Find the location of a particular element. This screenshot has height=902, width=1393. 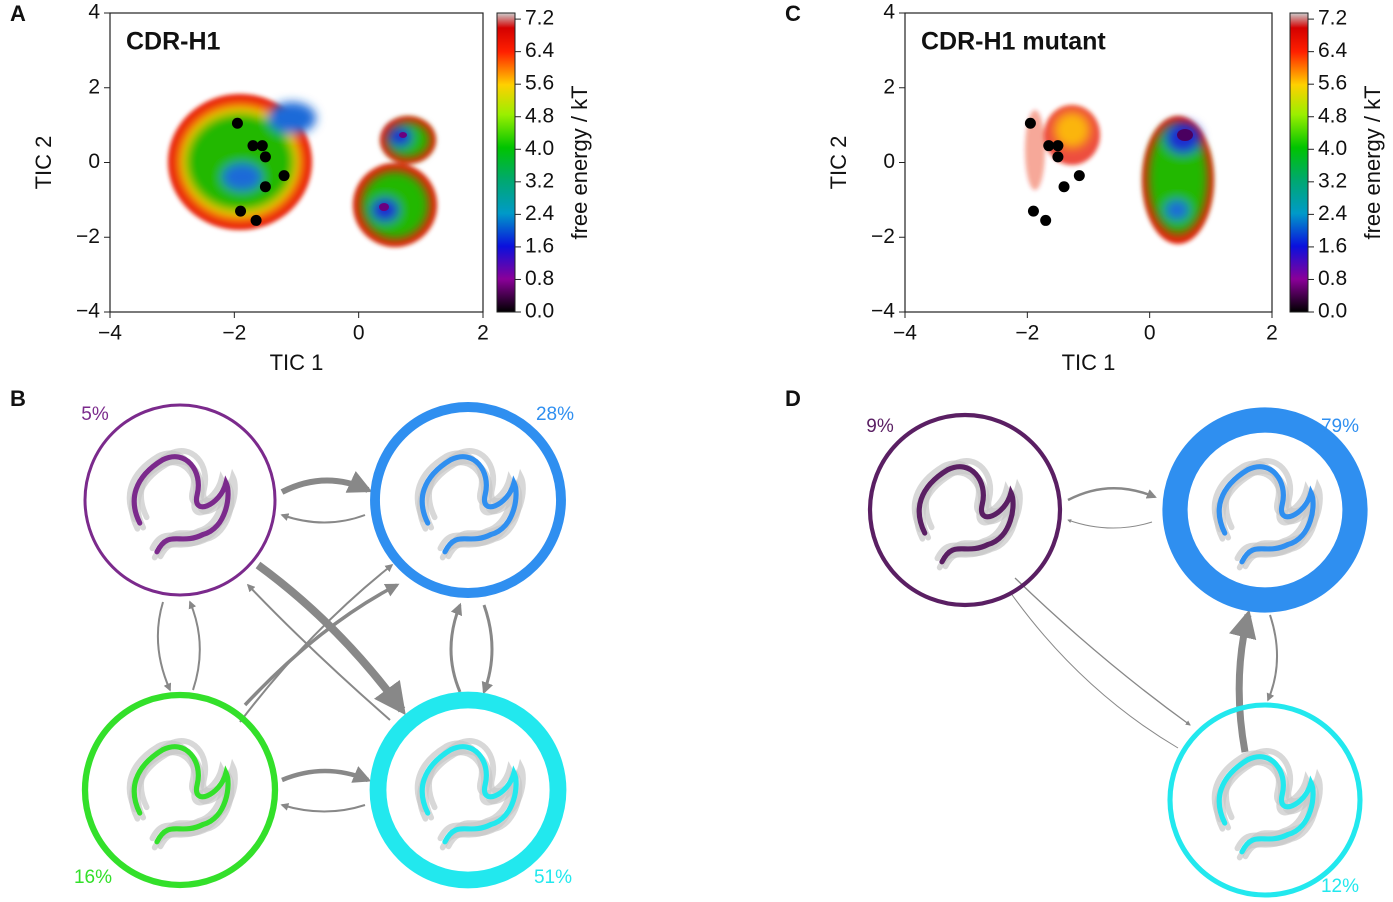

population-label: 79% is located at coordinates (1340, 426).